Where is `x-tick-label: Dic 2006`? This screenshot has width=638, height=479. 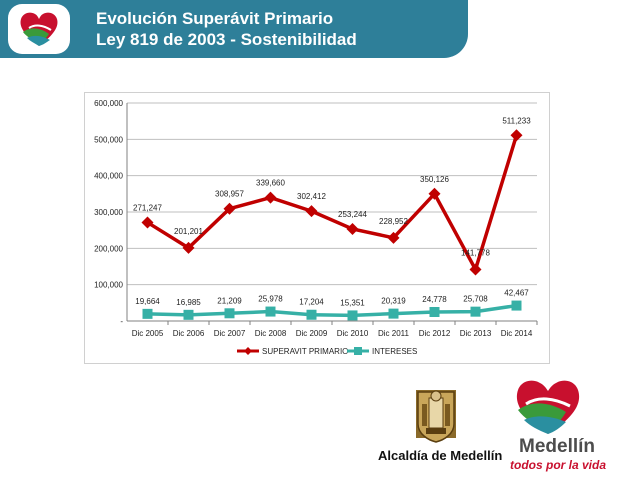
x-tick-label: Dic 2006 is located at coordinates (189, 333).